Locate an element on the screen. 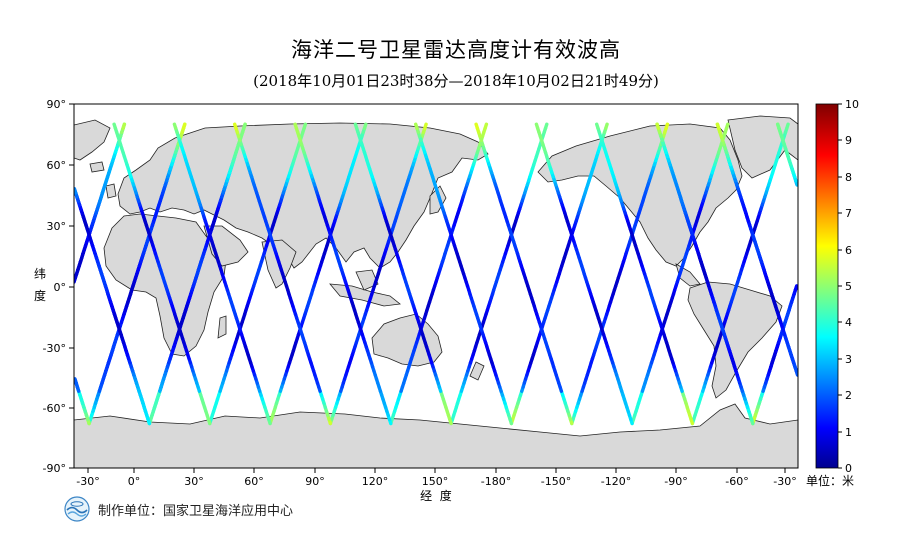 This screenshot has height=544, width=912. producer-label: 制作单位：国家卫星海洋应用中心 is located at coordinates (196, 511).